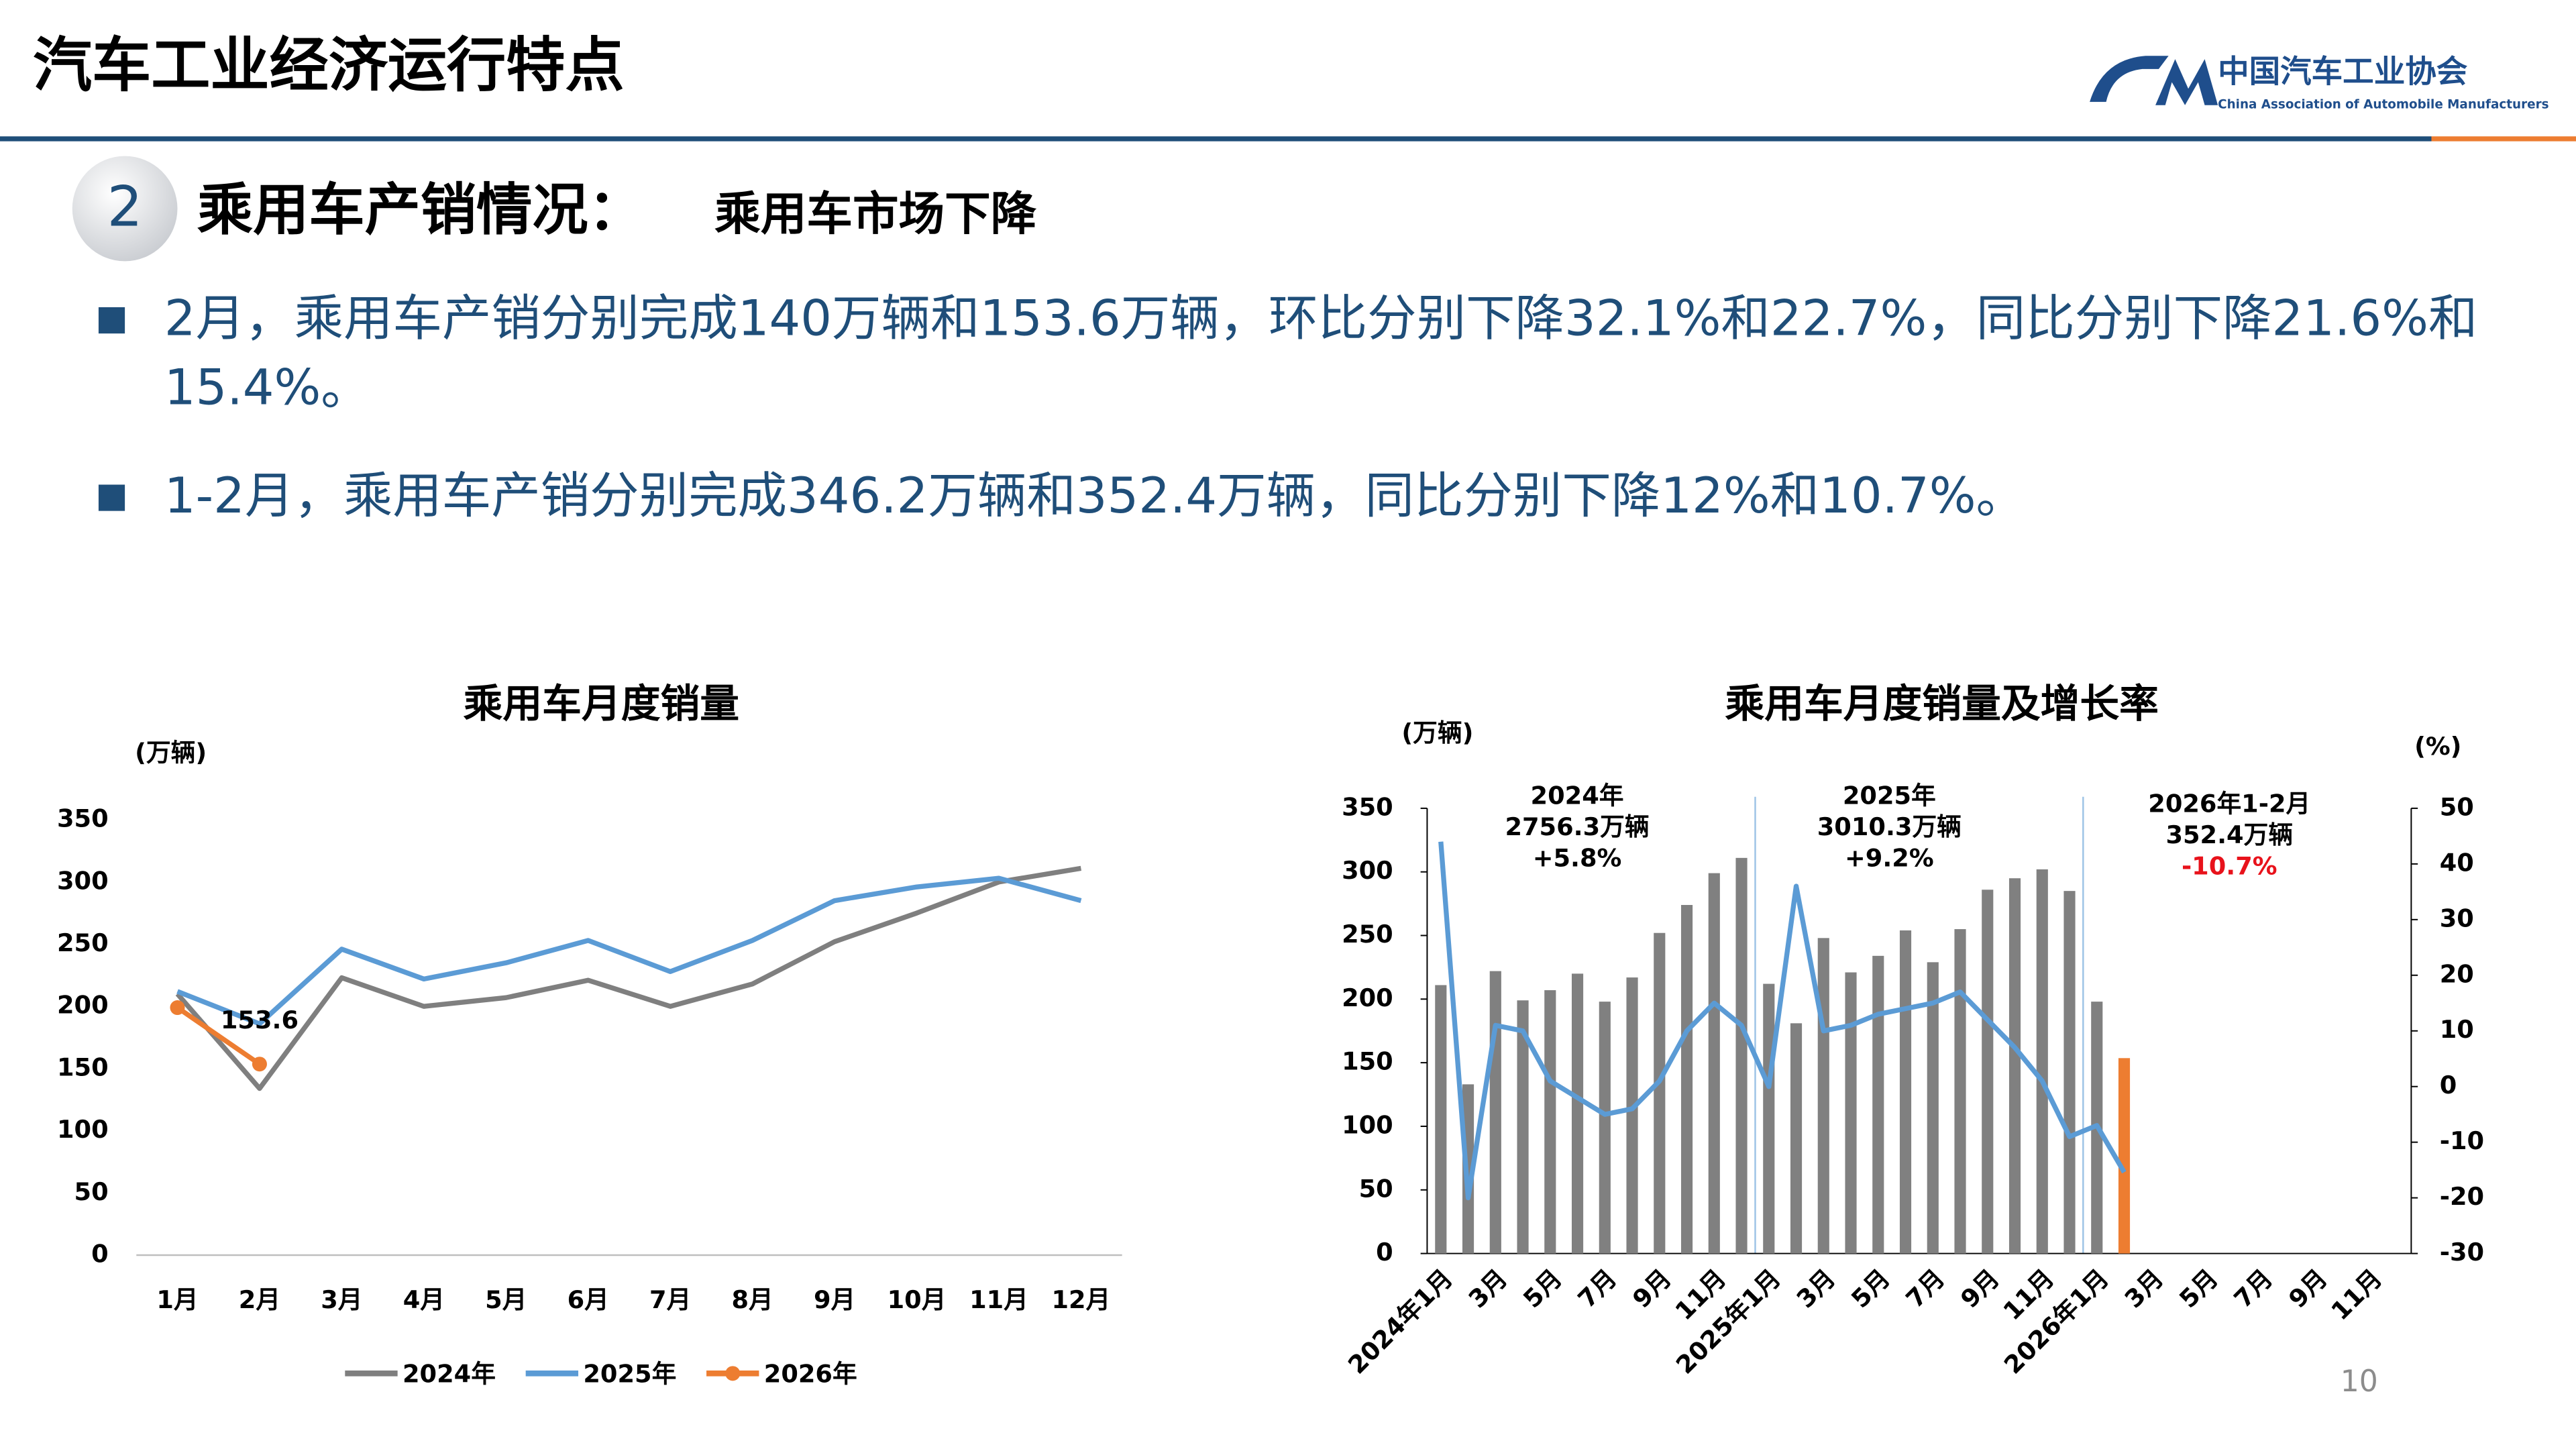 Image resolution: width=2576 pixels, height=1449 pixels. I want to click on y-tick-label: 200, so click(1367, 997).